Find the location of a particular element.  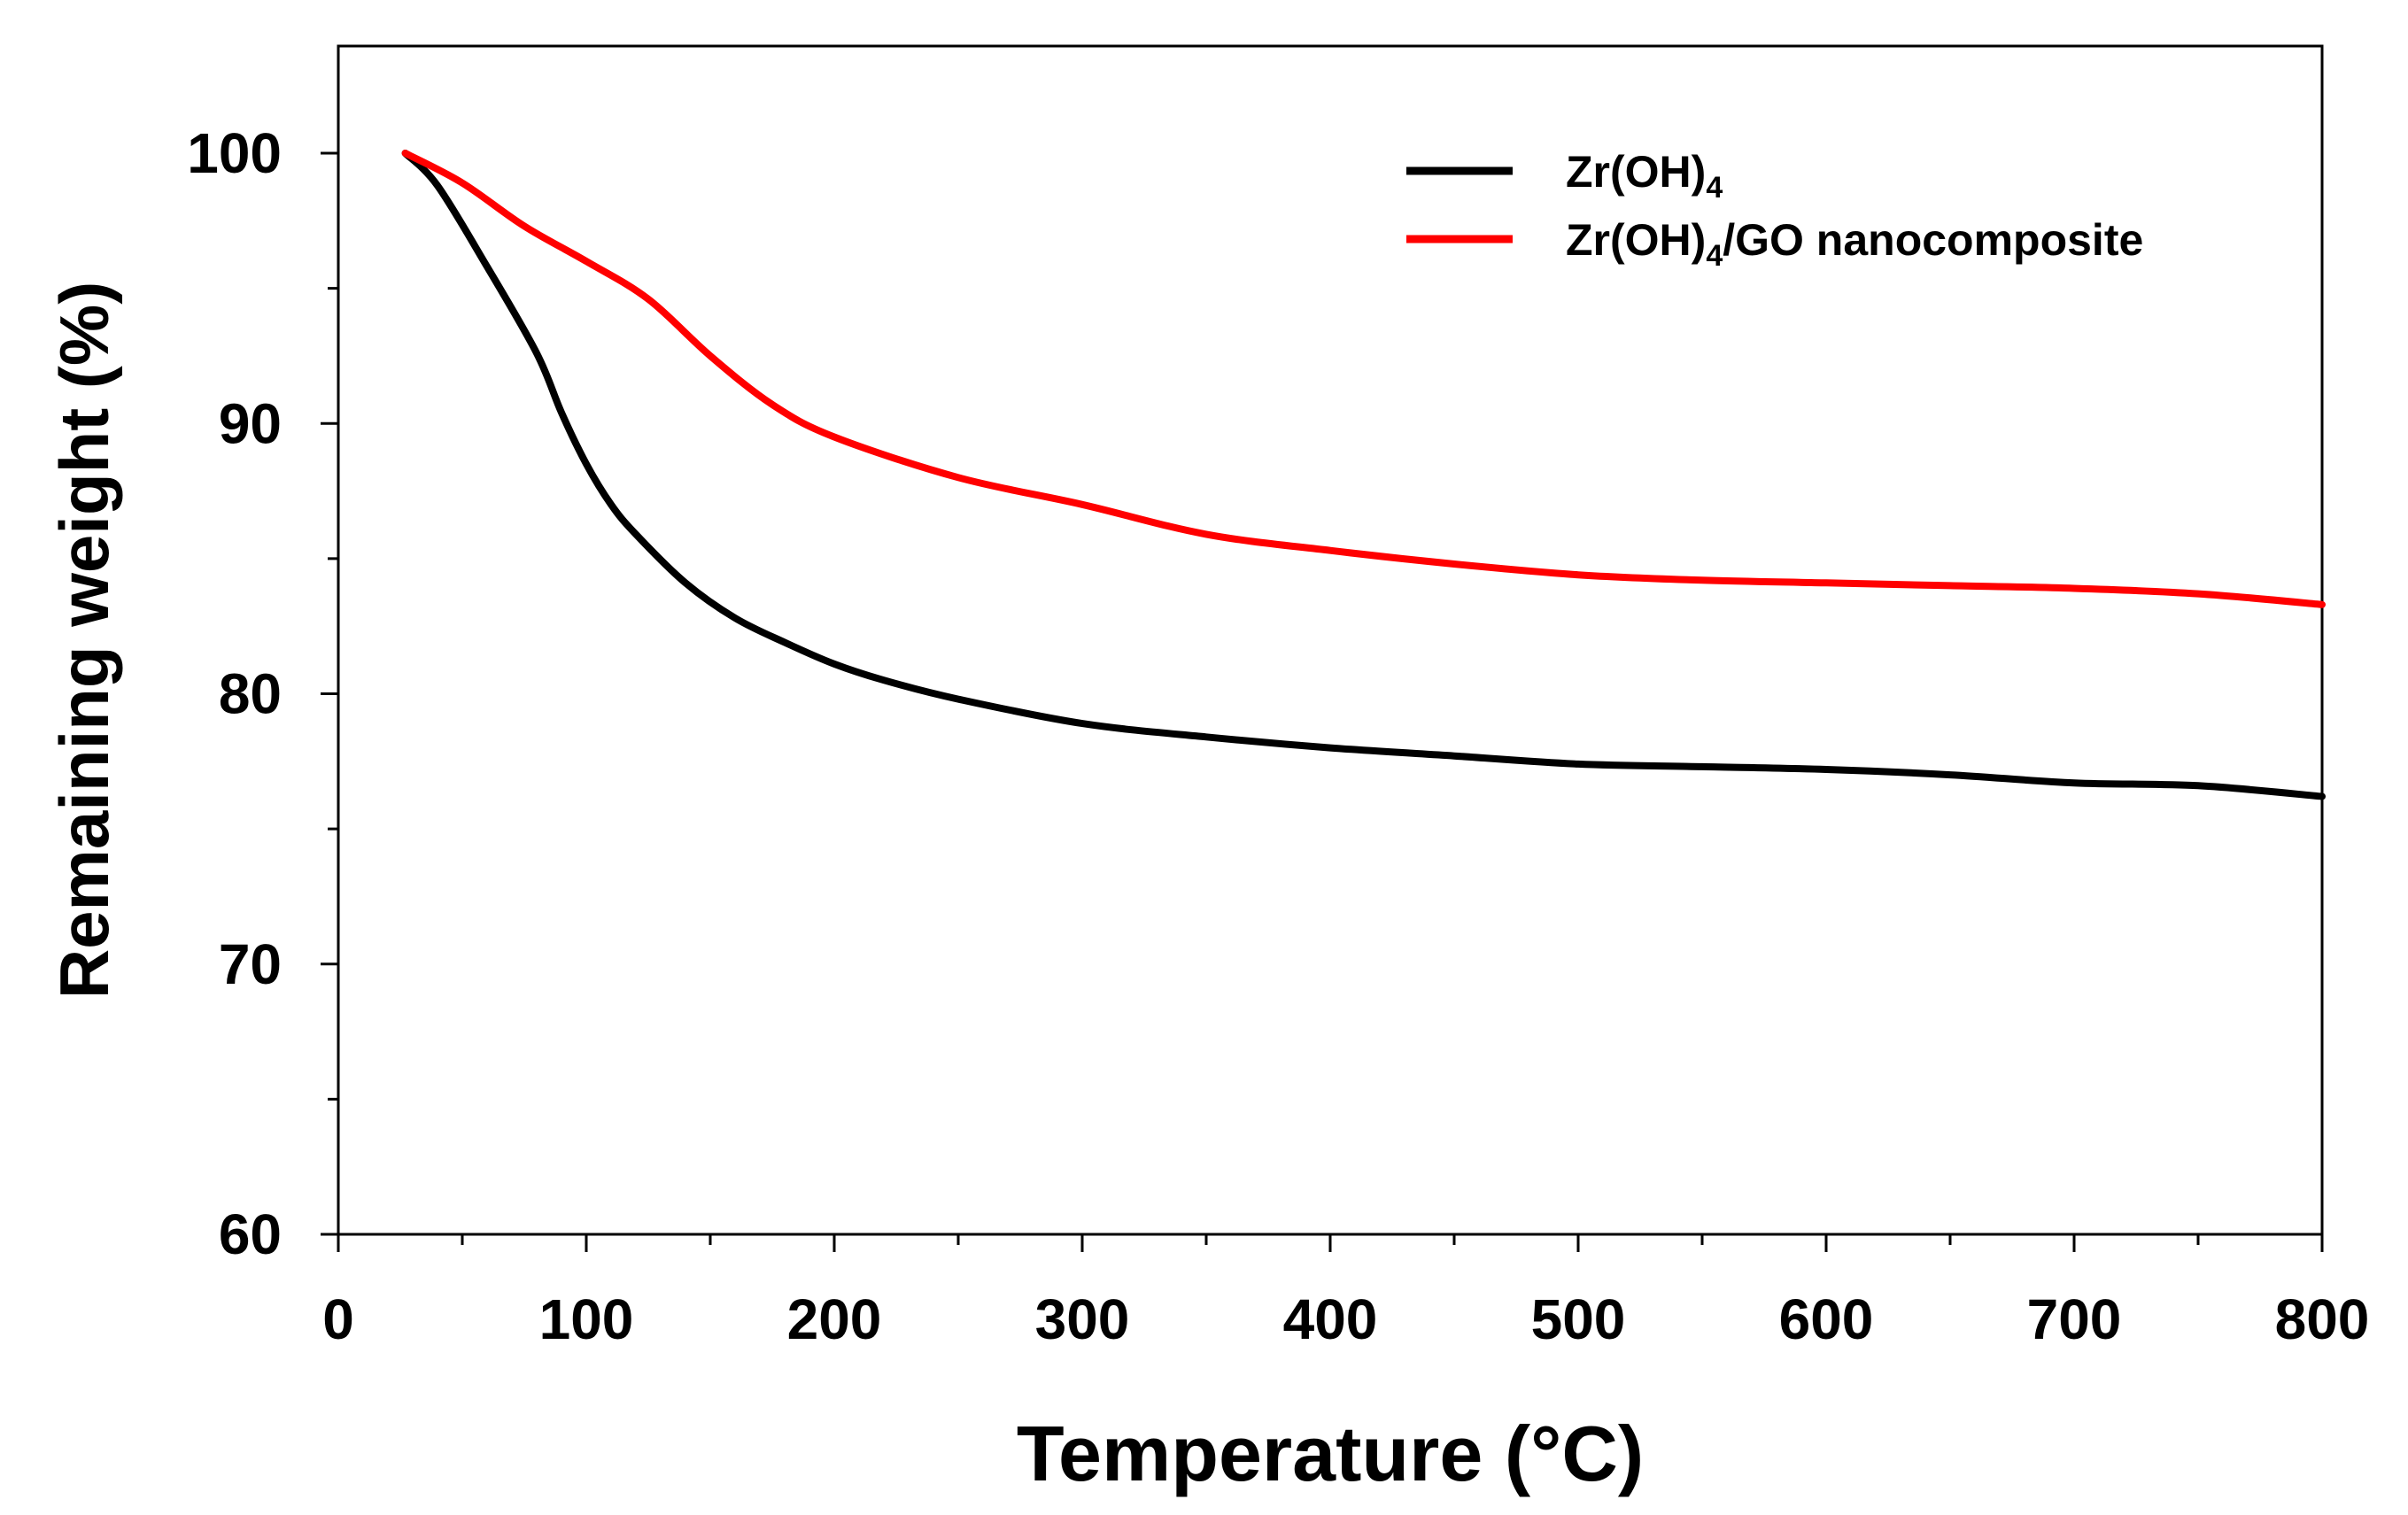

x-tick-label: 500 is located at coordinates (1578, 1319).